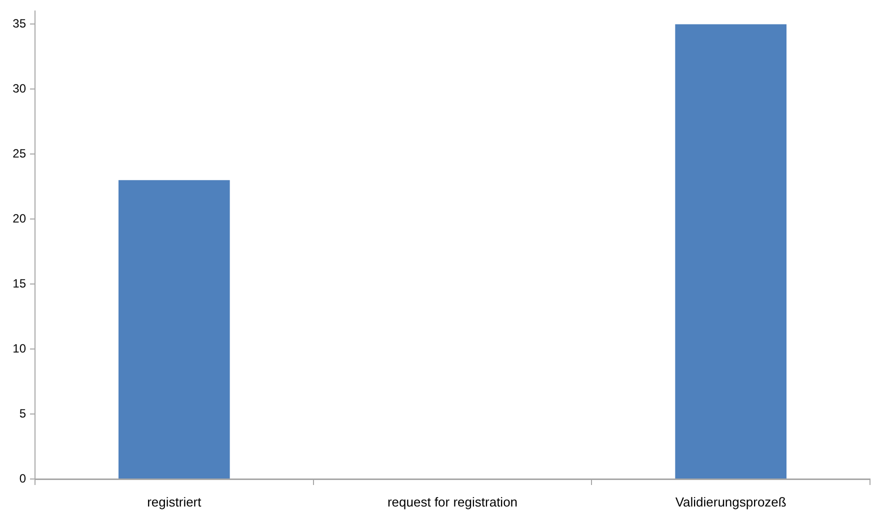 The image size is (876, 514). Describe the element at coordinates (19, 88) in the screenshot. I see `y-tick-label: 30` at that location.